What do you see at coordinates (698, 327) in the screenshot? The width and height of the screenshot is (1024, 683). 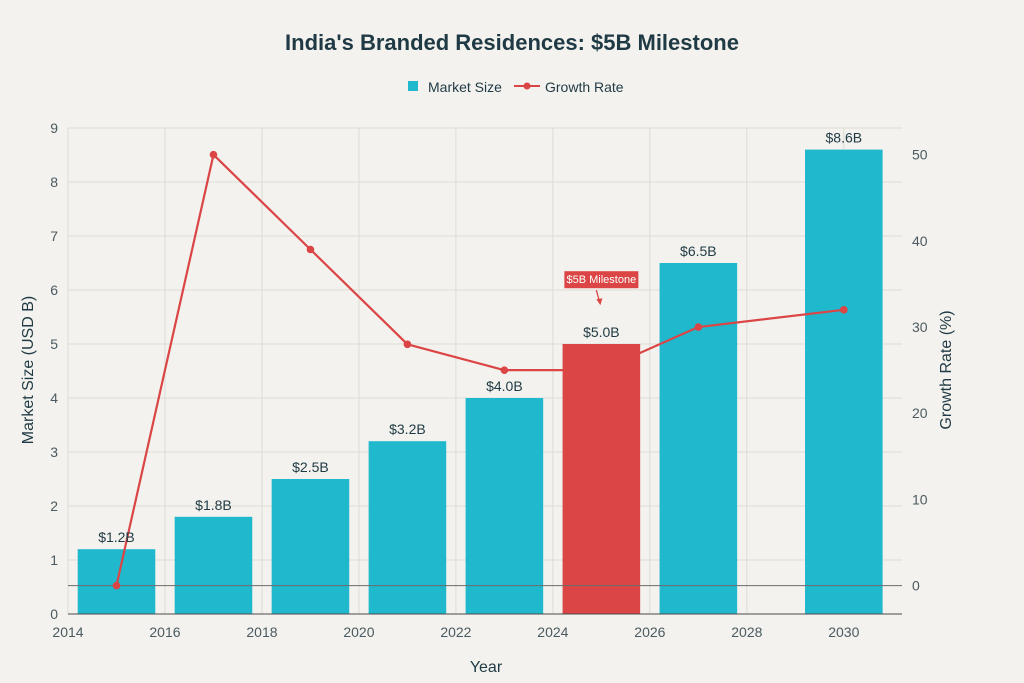 I see `growth-point-2027` at bounding box center [698, 327].